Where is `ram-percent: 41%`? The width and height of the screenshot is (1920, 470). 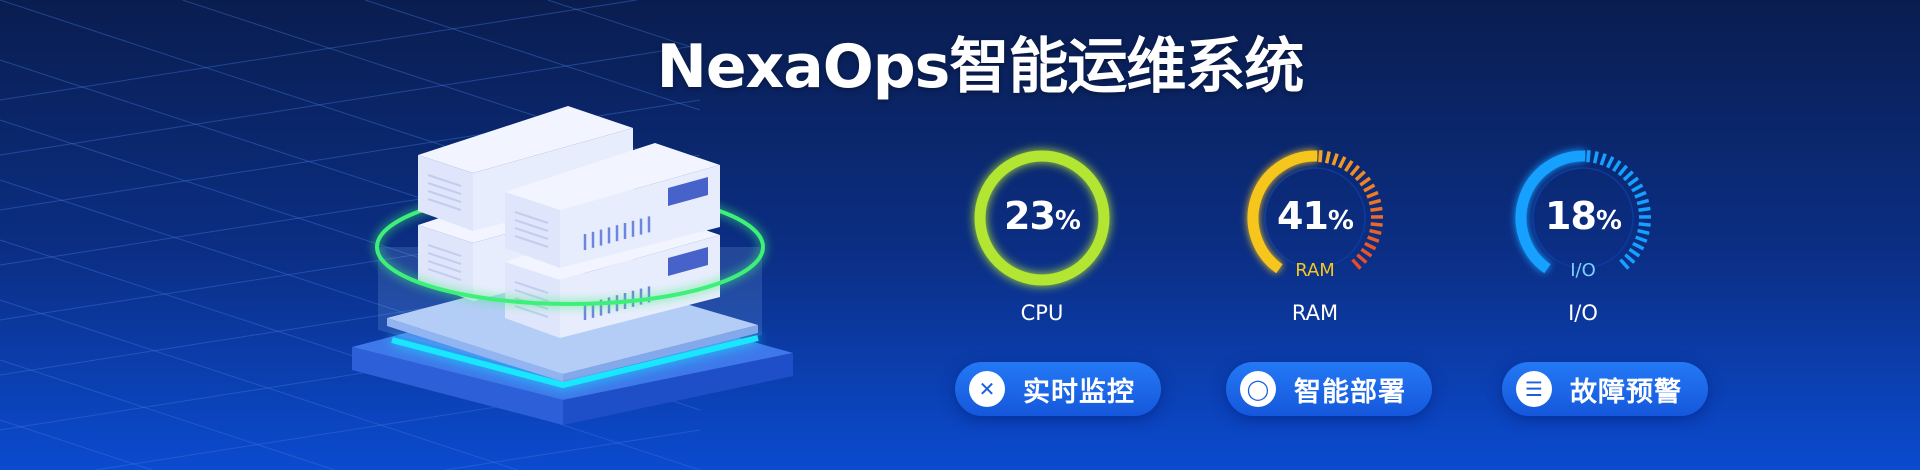
ram-percent: 41% is located at coordinates (1315, 216).